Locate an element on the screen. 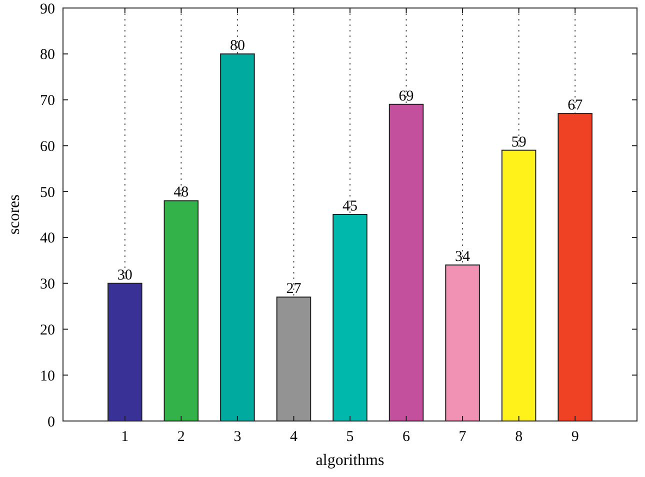  data-label: 27 is located at coordinates (294, 289).